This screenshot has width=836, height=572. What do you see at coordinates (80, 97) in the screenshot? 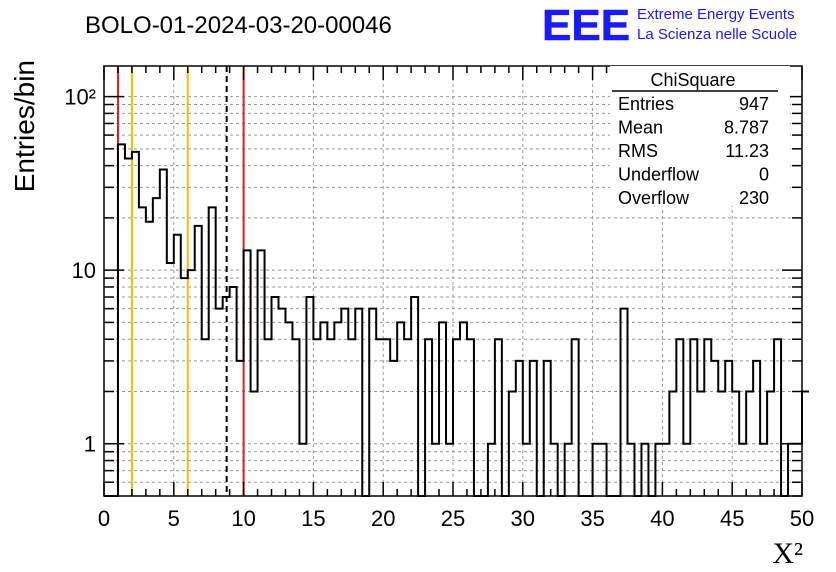
I see `y-tick-label-2: 10²` at bounding box center [80, 97].